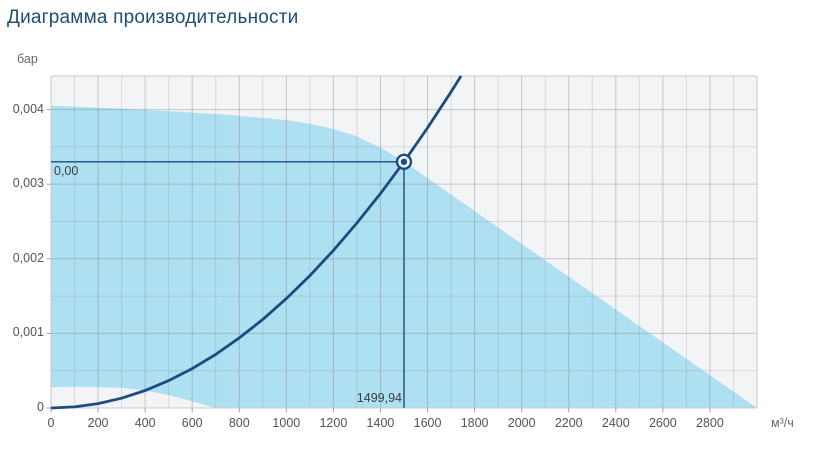  I want to click on y-tick-label: 0,003, so click(28, 183).